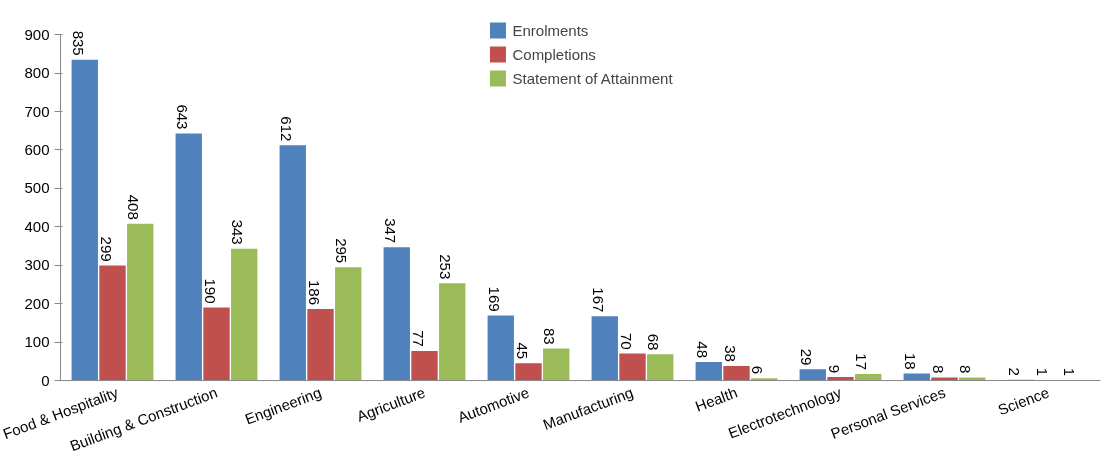  Describe the element at coordinates (554, 54) in the screenshot. I see `legend-label: Completions` at that location.